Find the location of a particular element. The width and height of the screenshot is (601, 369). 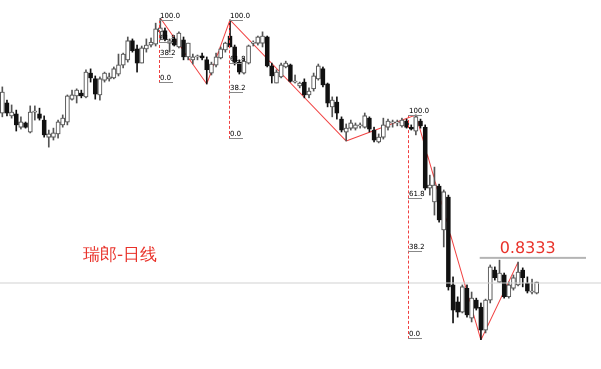

annotation: 0.8333 is located at coordinates (528, 248).